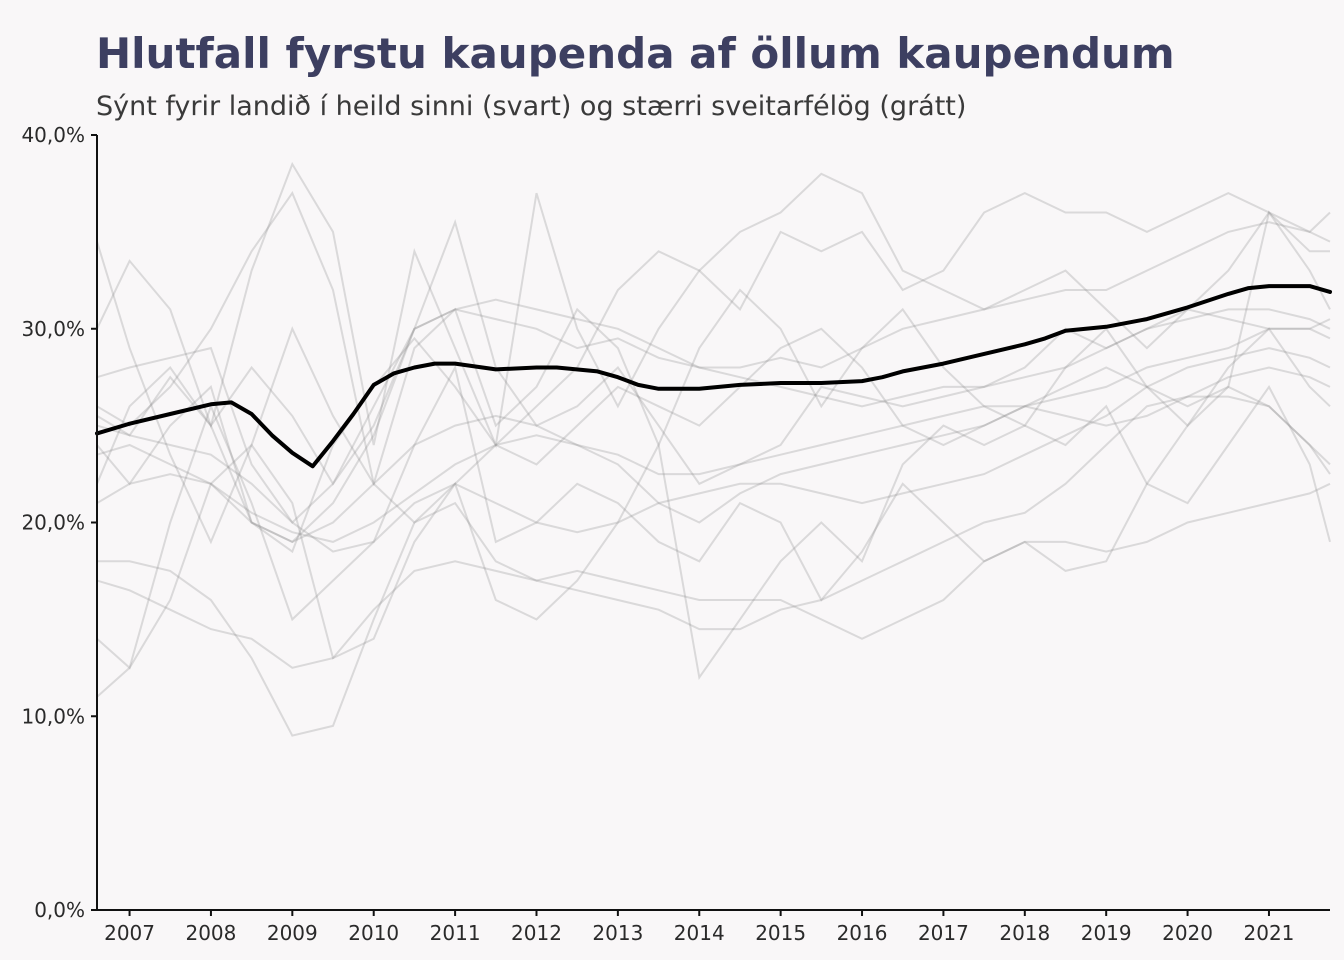  What do you see at coordinates (455, 933) in the screenshot?
I see `x-tick-label: 2011` at bounding box center [455, 933].